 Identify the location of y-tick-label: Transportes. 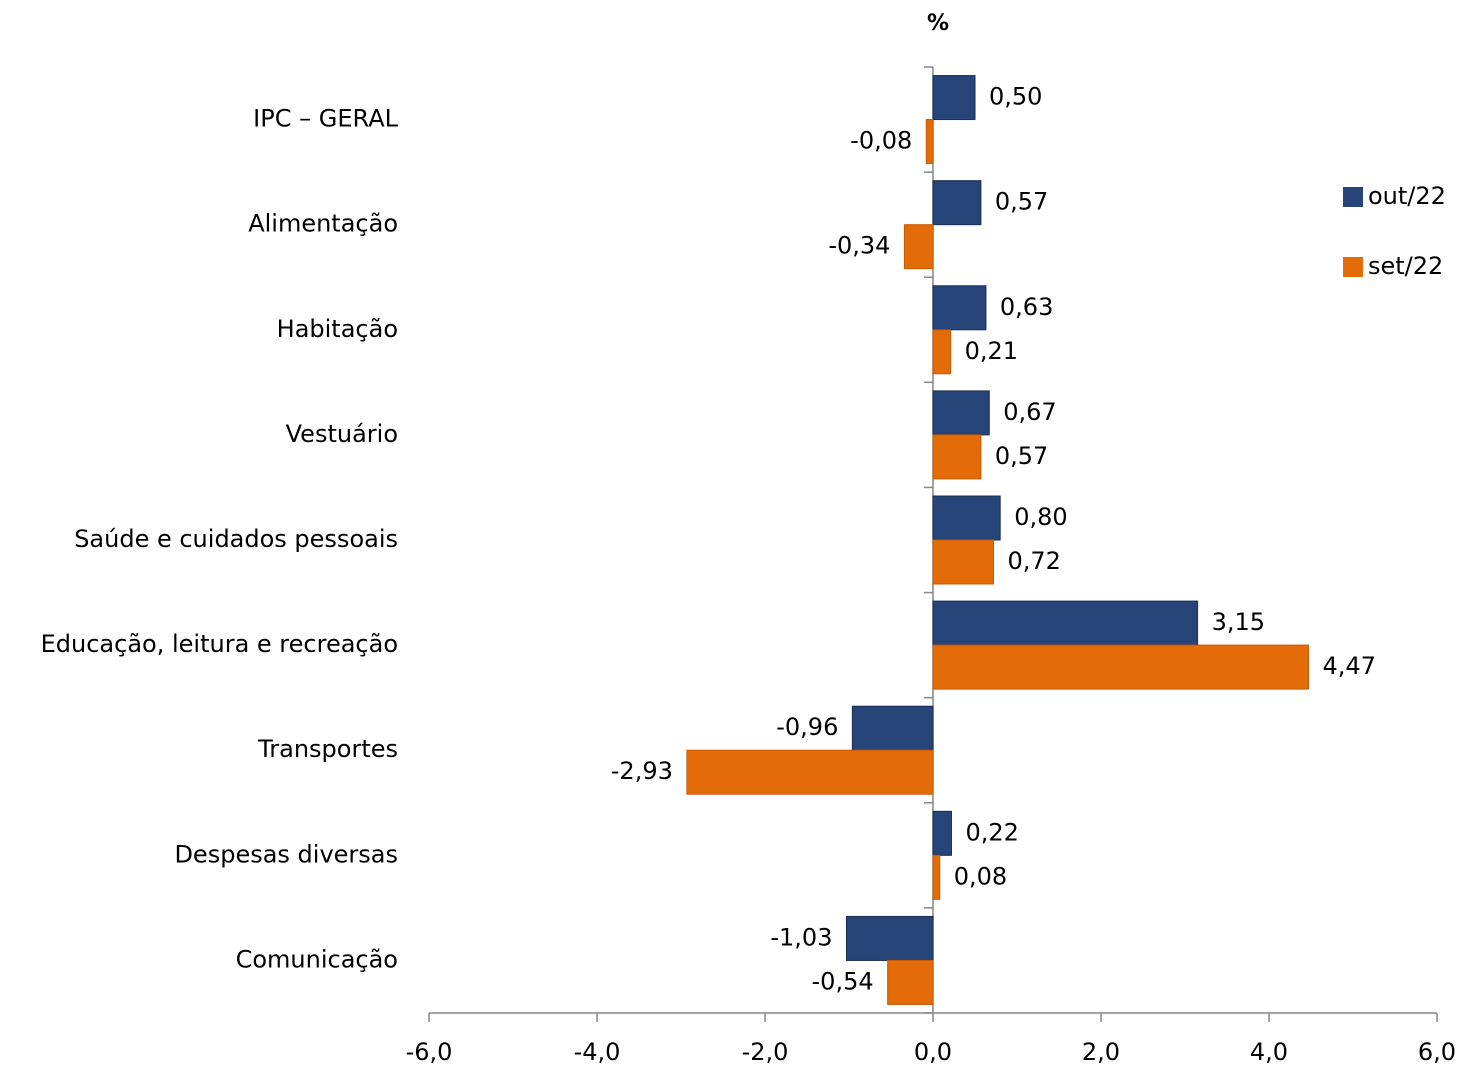
(327, 749).